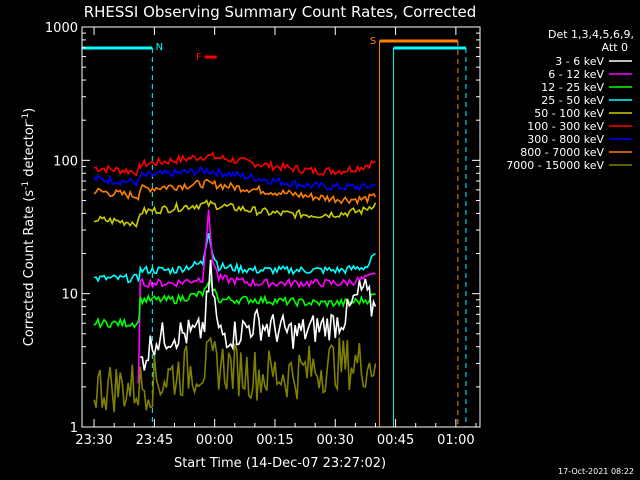  What do you see at coordinates (572, 87) in the screenshot?
I see `legend-entry-label-2: 12 - 25 keV` at bounding box center [572, 87].